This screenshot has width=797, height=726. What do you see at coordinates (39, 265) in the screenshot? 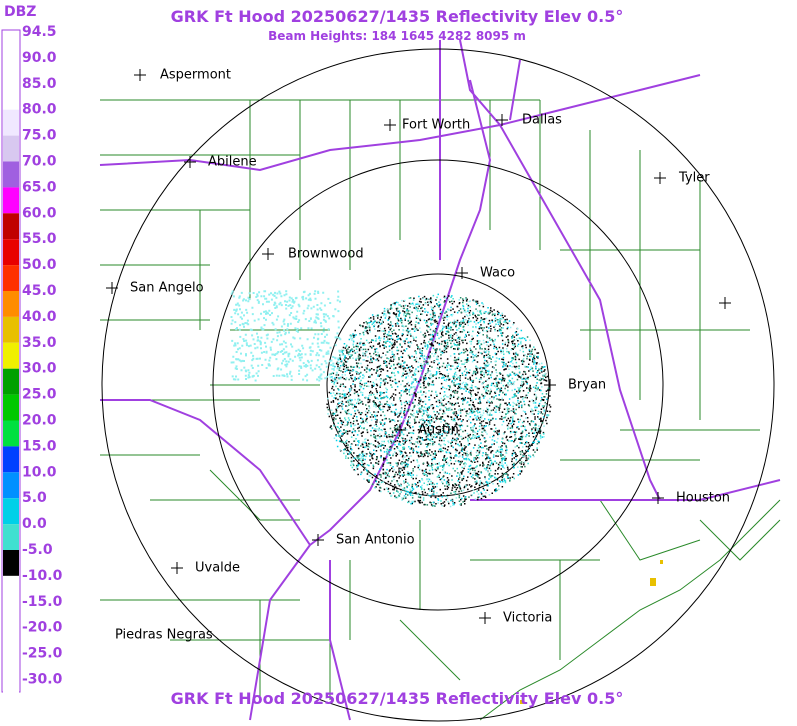
I see `scale-label: 50.0` at bounding box center [39, 265].